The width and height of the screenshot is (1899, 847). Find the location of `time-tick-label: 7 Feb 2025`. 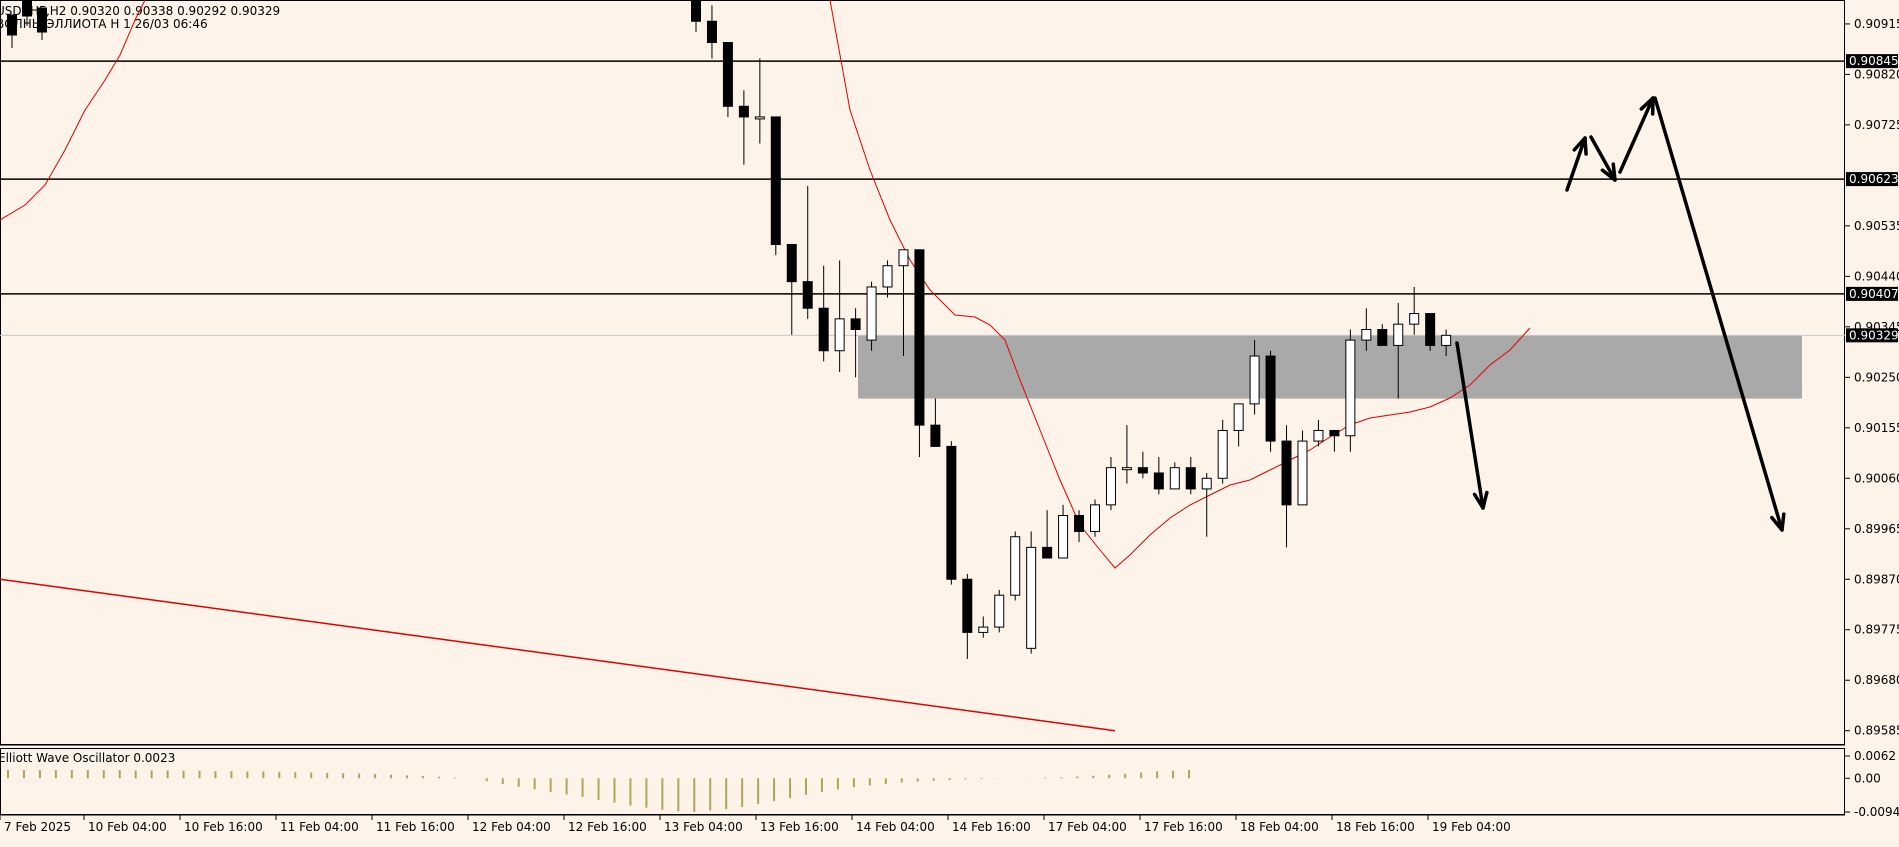

time-tick-label: 7 Feb 2025 is located at coordinates (37, 827).